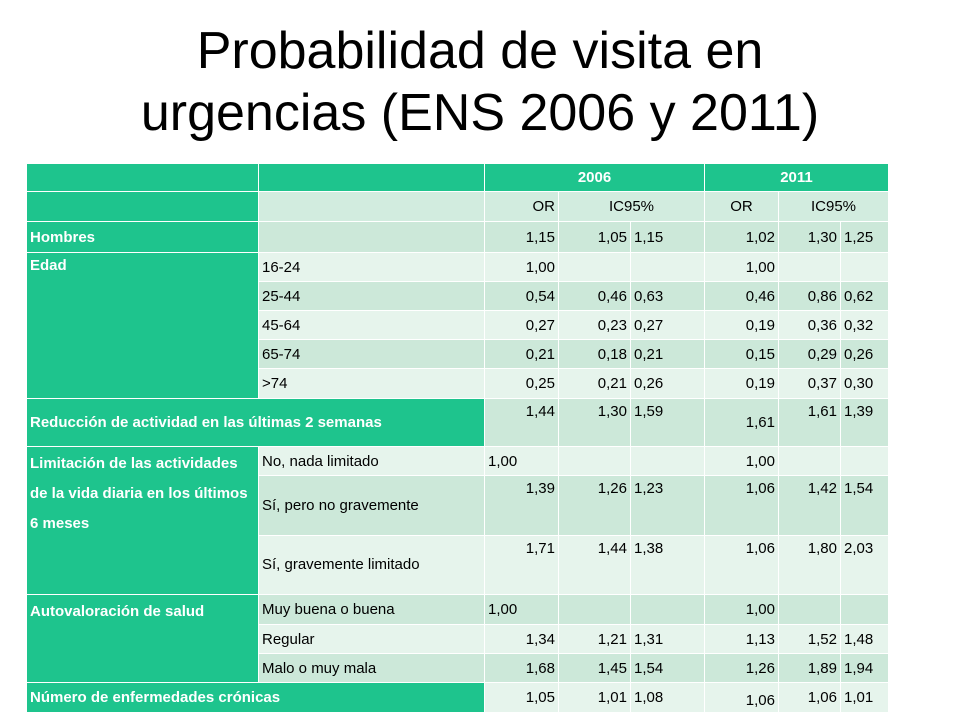 The height and width of the screenshot is (720, 960). What do you see at coordinates (864, 383) in the screenshot?
I see `cell: 0,30` at bounding box center [864, 383].